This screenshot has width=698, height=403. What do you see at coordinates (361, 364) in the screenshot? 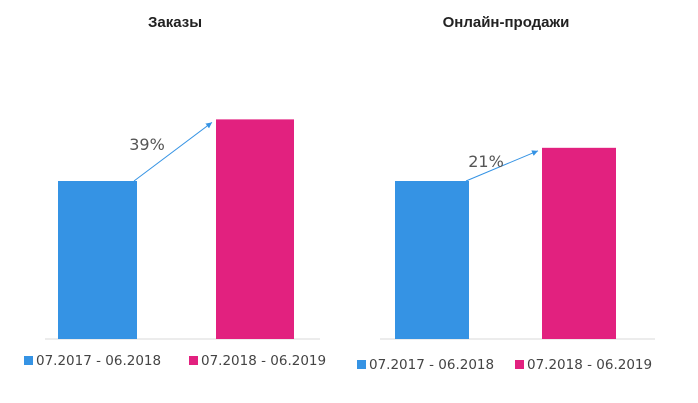
I see `online-sales-legend-swatch-2017-2018` at bounding box center [361, 364].